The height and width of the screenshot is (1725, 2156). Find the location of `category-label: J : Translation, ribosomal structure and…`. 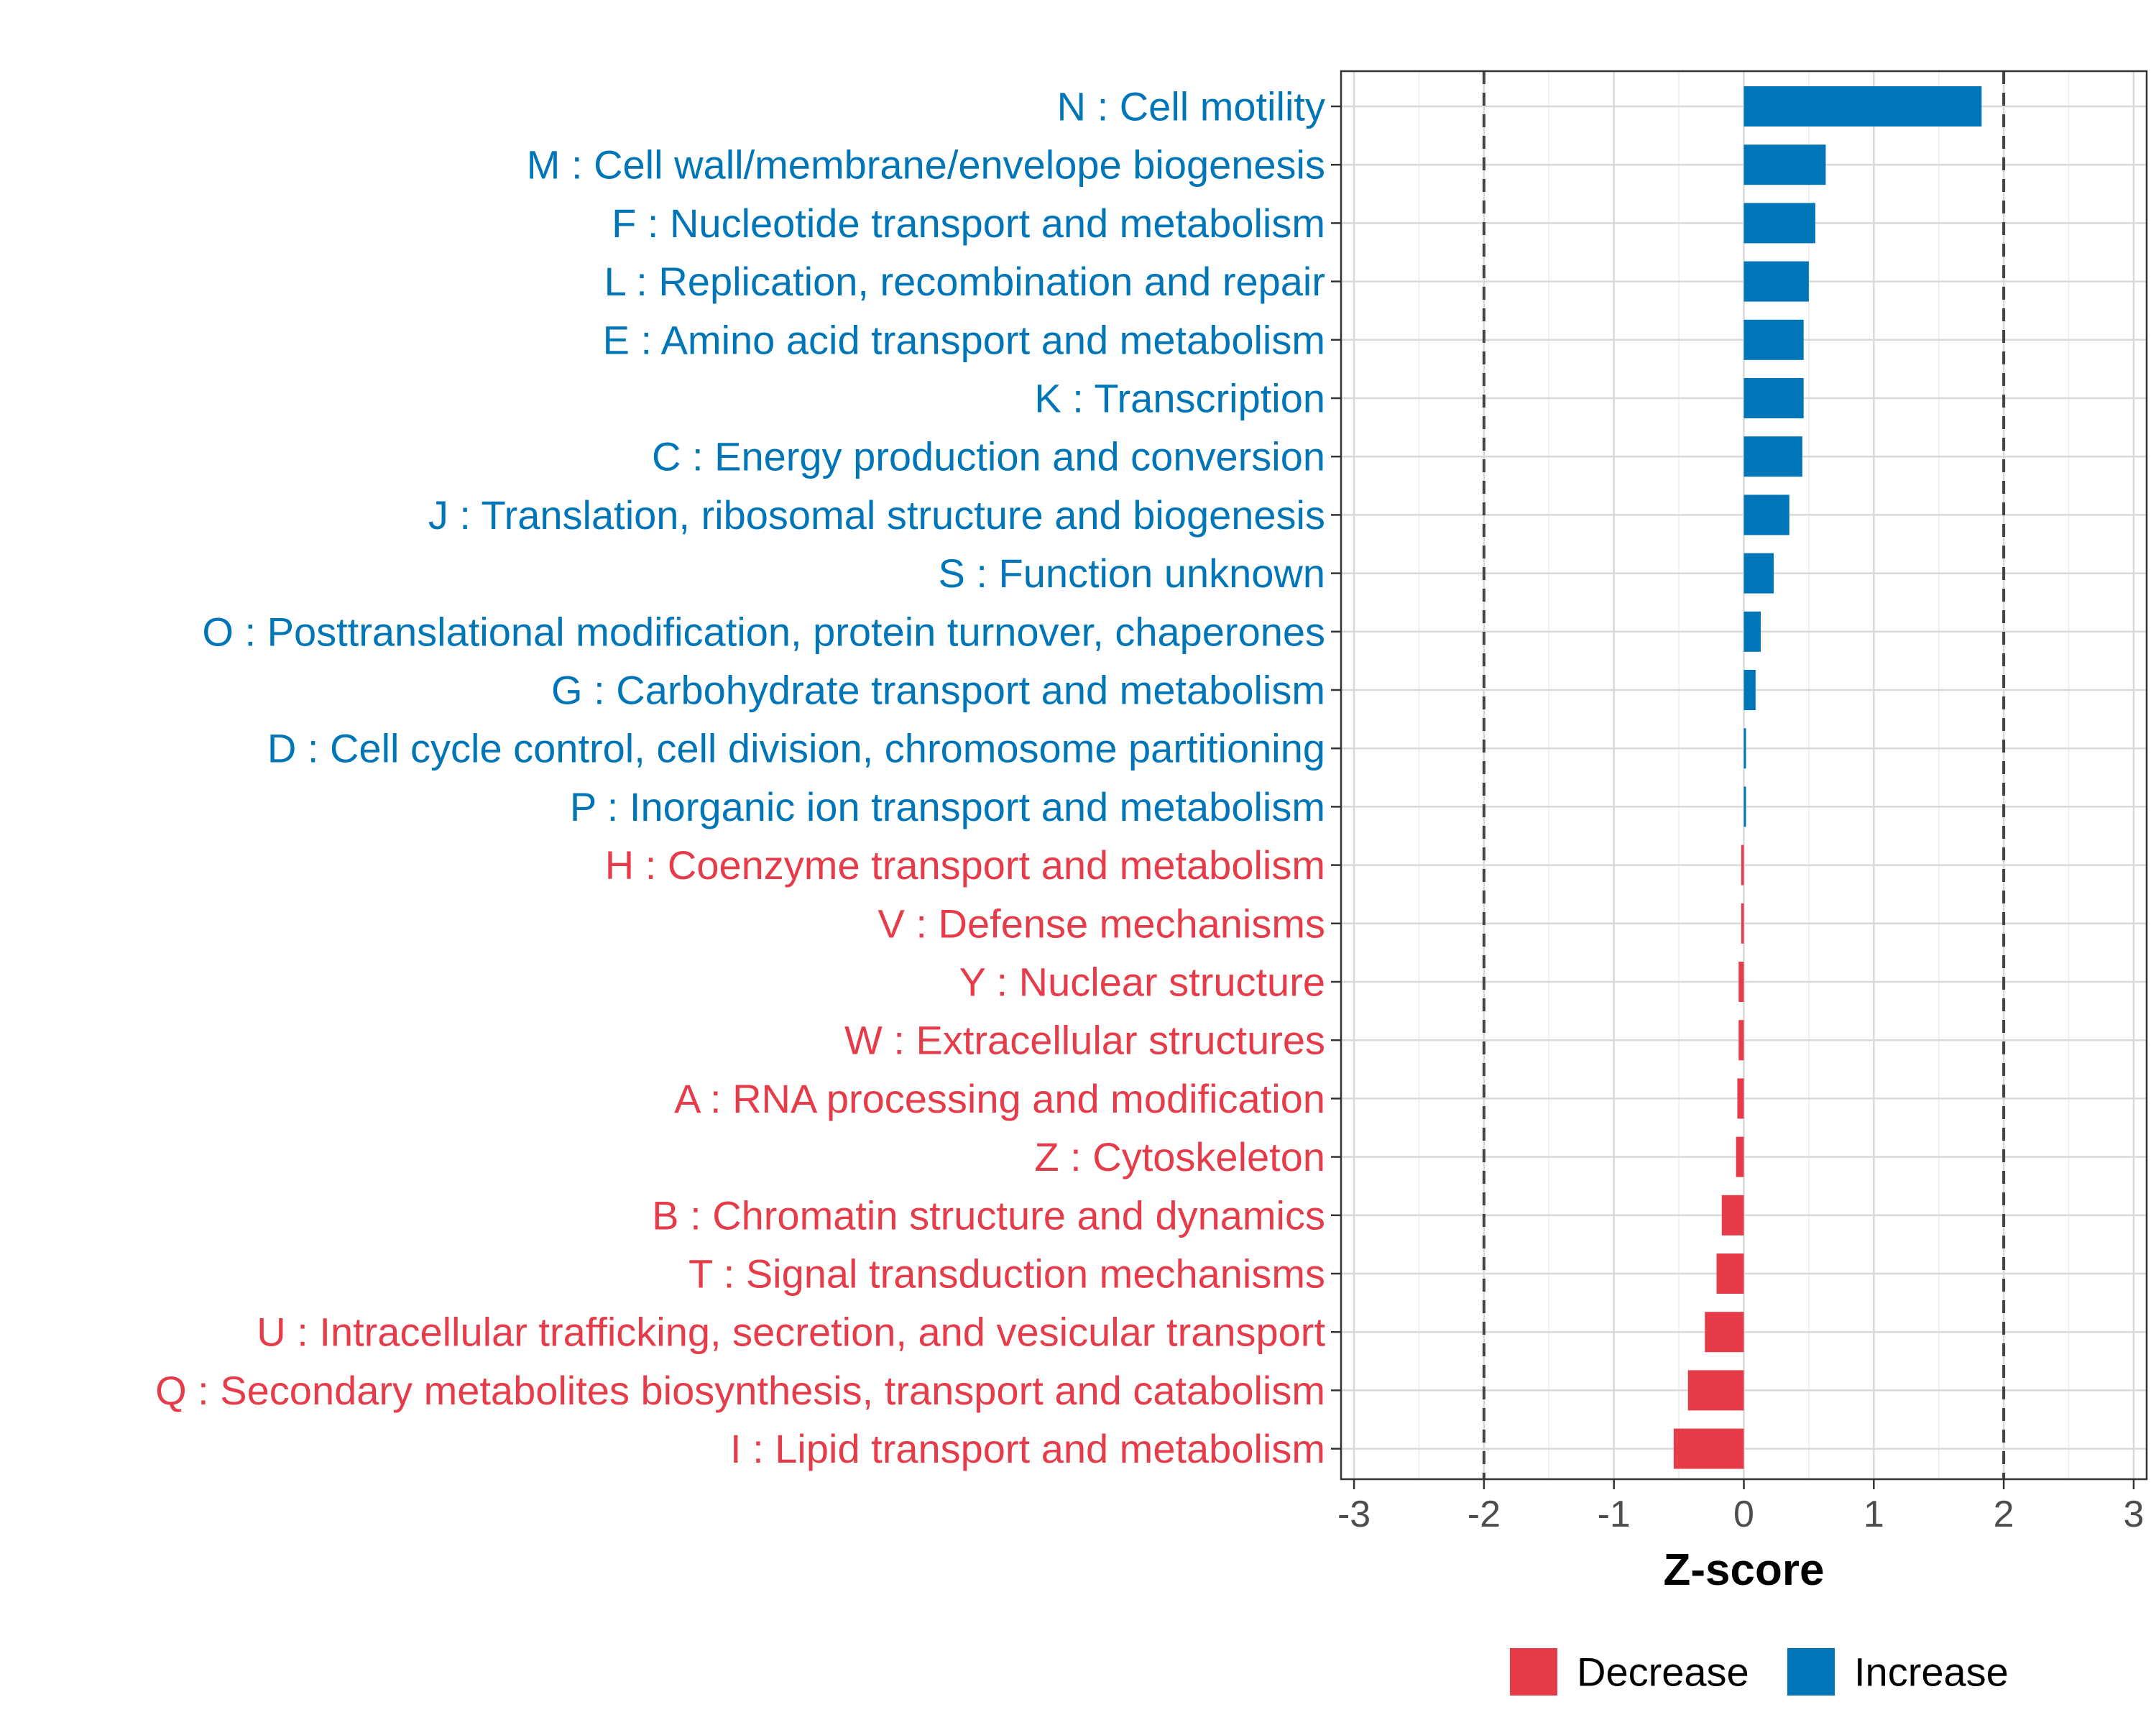

category-label: J : Translation, ribosomal structure and… is located at coordinates (877, 515).